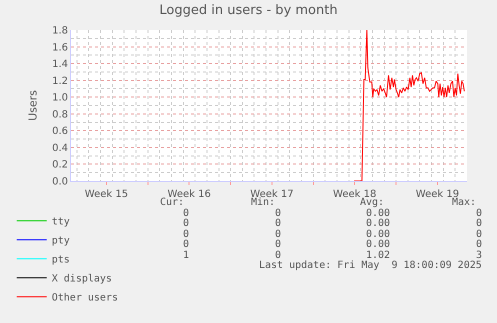 The width and height of the screenshot is (497, 323). I want to click on line-series, so click(409, 105).